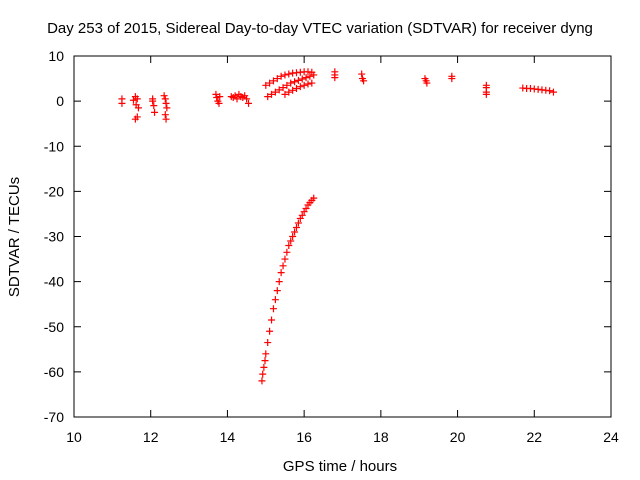 The width and height of the screenshot is (640, 480). I want to click on series-sat-o, so click(538, 90).